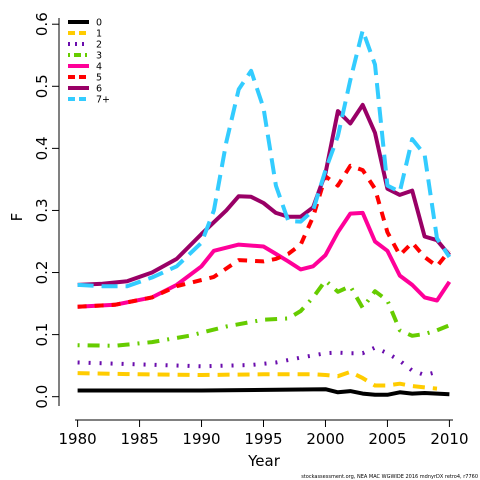  What do you see at coordinates (42, 397) in the screenshot?
I see `y-tick-label: 0.0` at bounding box center [42, 397].